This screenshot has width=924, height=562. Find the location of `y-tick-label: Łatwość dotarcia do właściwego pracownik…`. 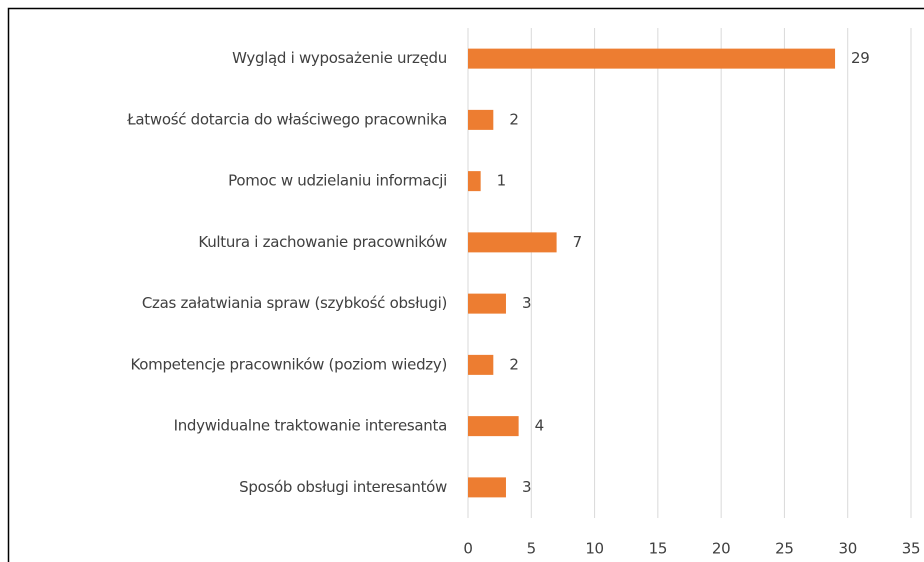

y-tick-label: Łatwość dotarcia do właściwego pracownik… is located at coordinates (286, 119).